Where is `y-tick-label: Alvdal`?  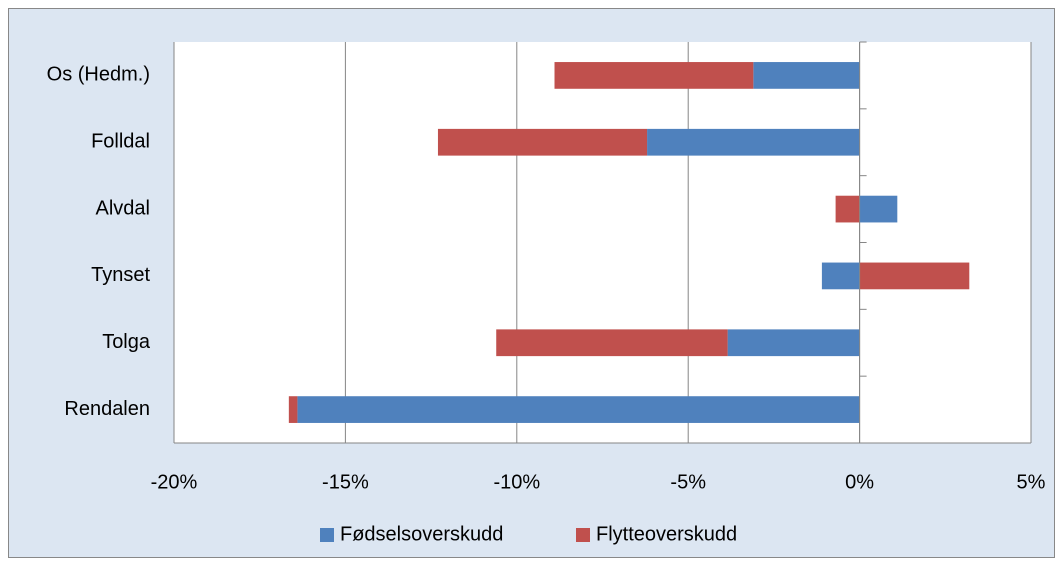
y-tick-label: Alvdal is located at coordinates (123, 208).